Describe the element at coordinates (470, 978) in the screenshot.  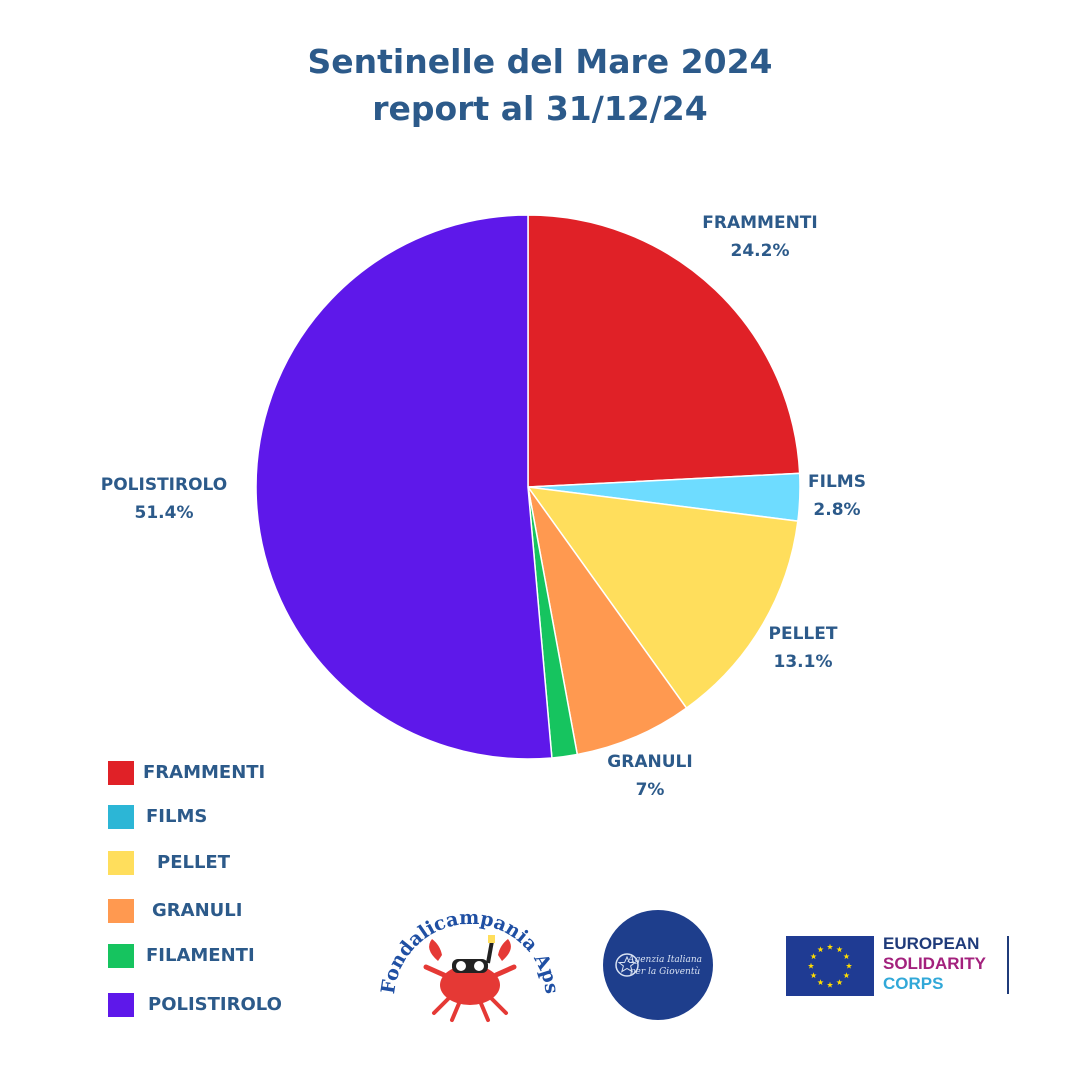
I see `crab-icon` at that location.